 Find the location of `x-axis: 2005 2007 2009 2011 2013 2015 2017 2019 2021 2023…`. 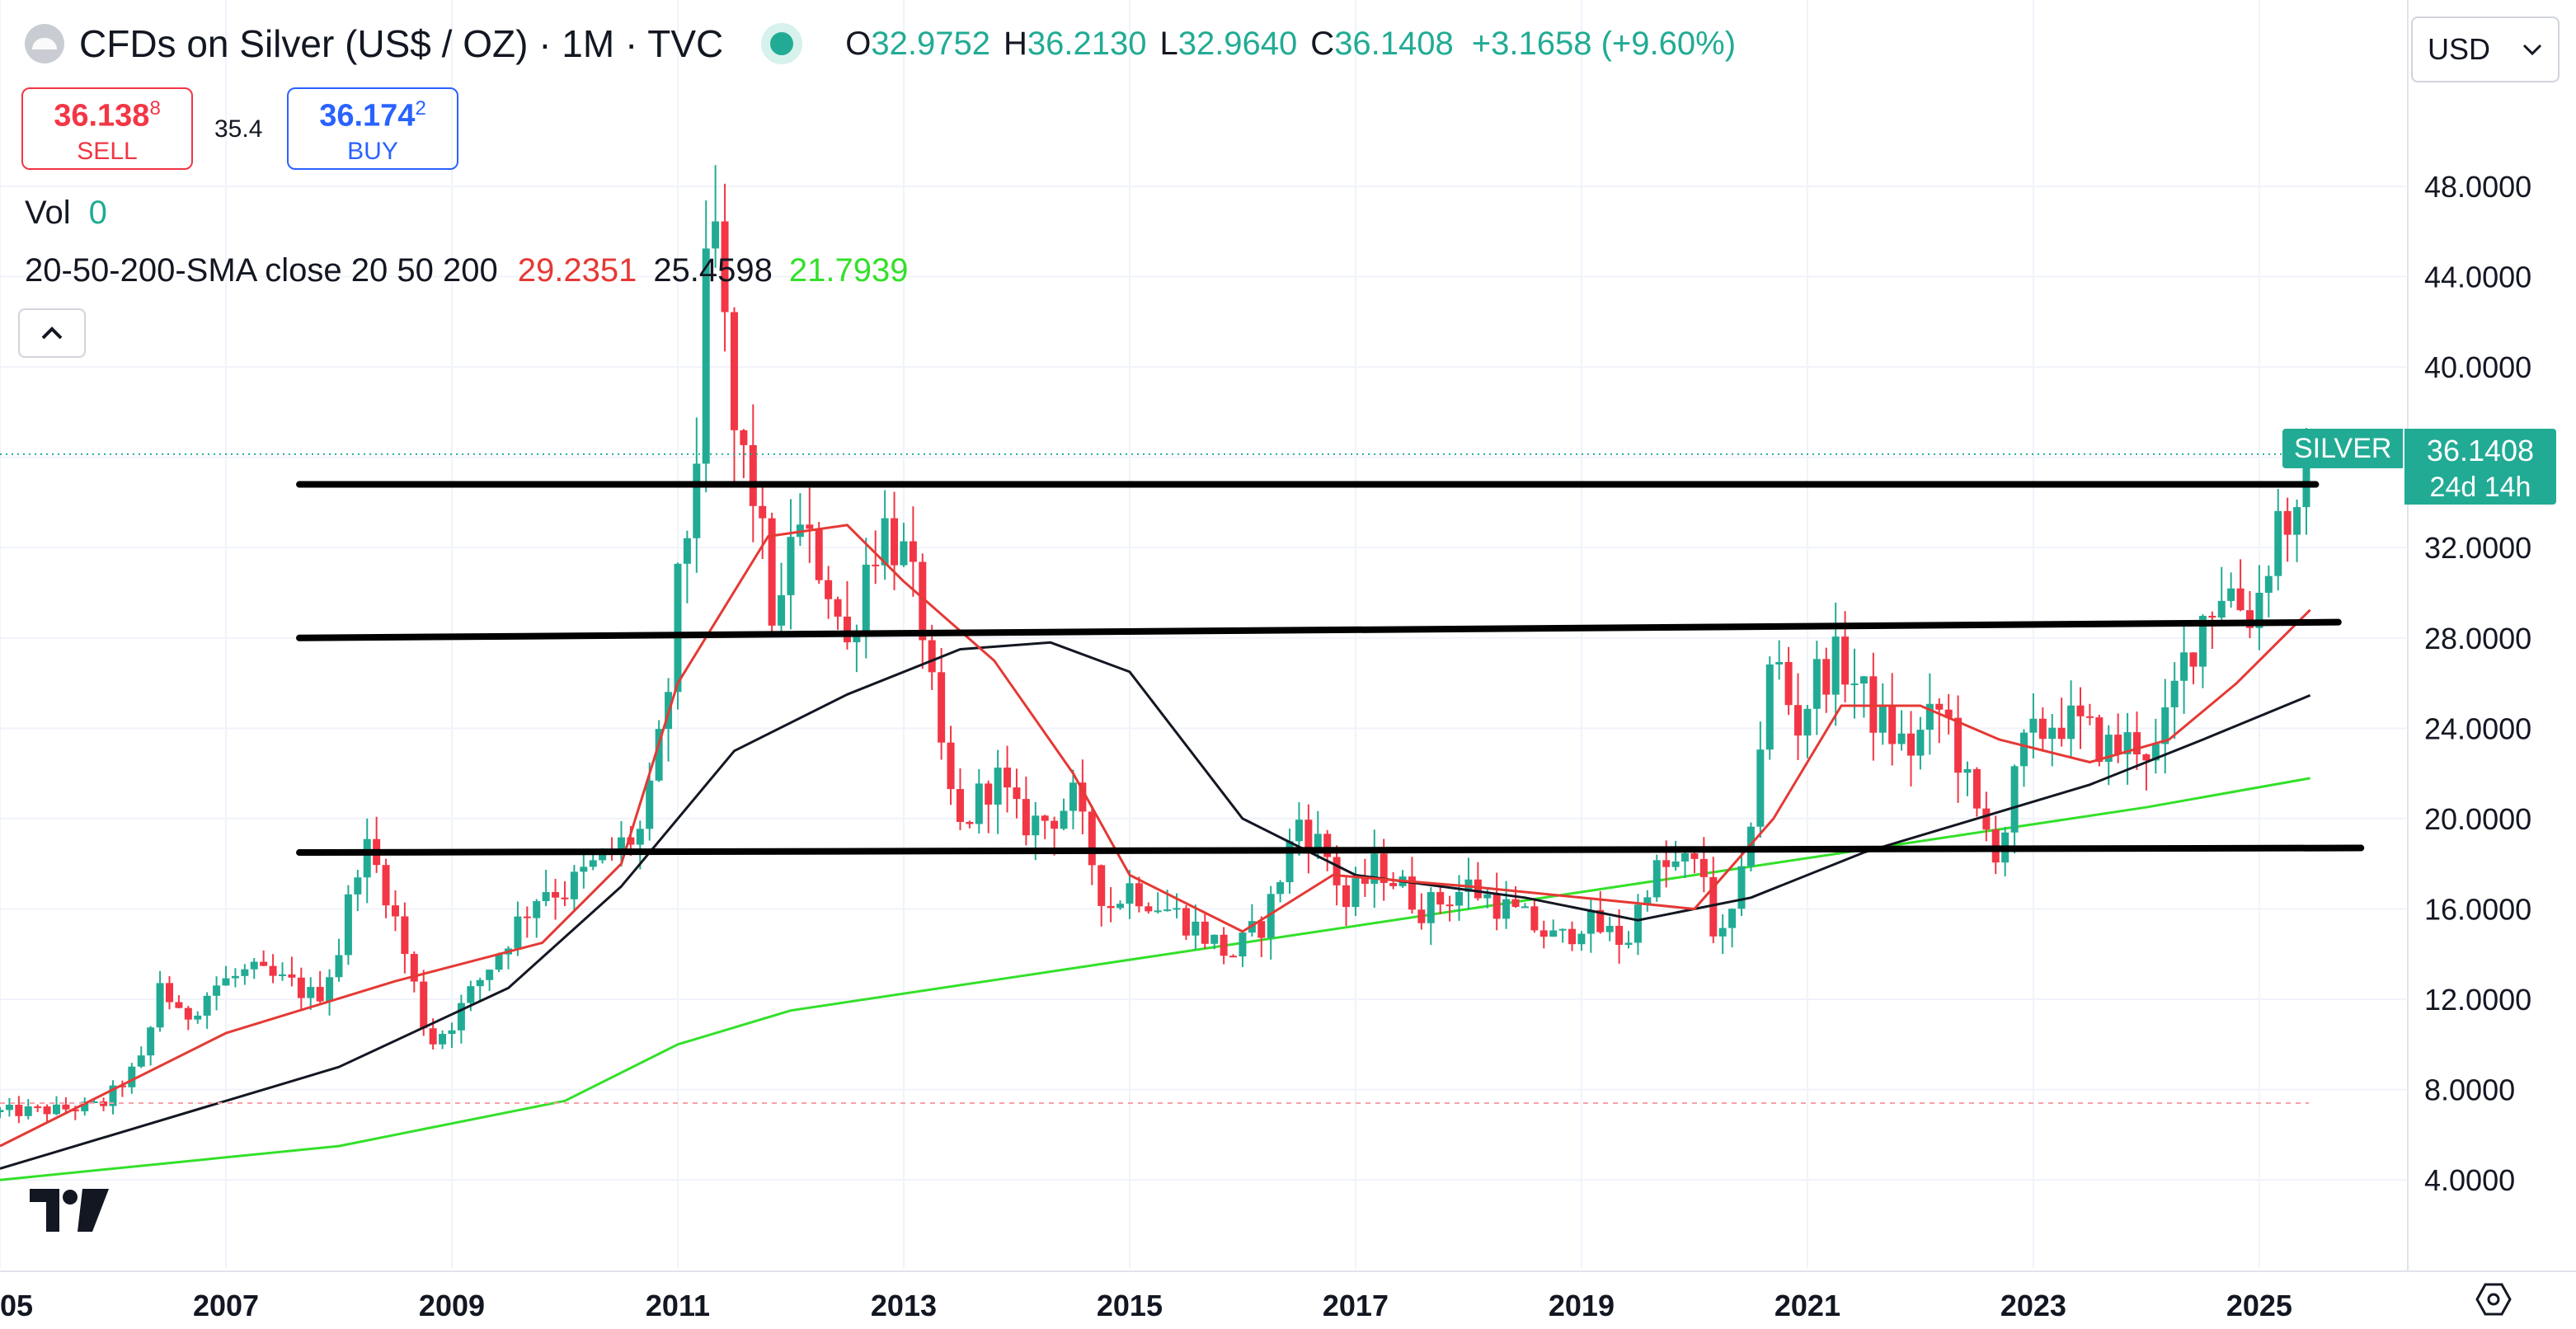

x-axis: 2005 2007 2009 2011 2013 2015 2017 2019 2021 2023… is located at coordinates (1146, 1305).